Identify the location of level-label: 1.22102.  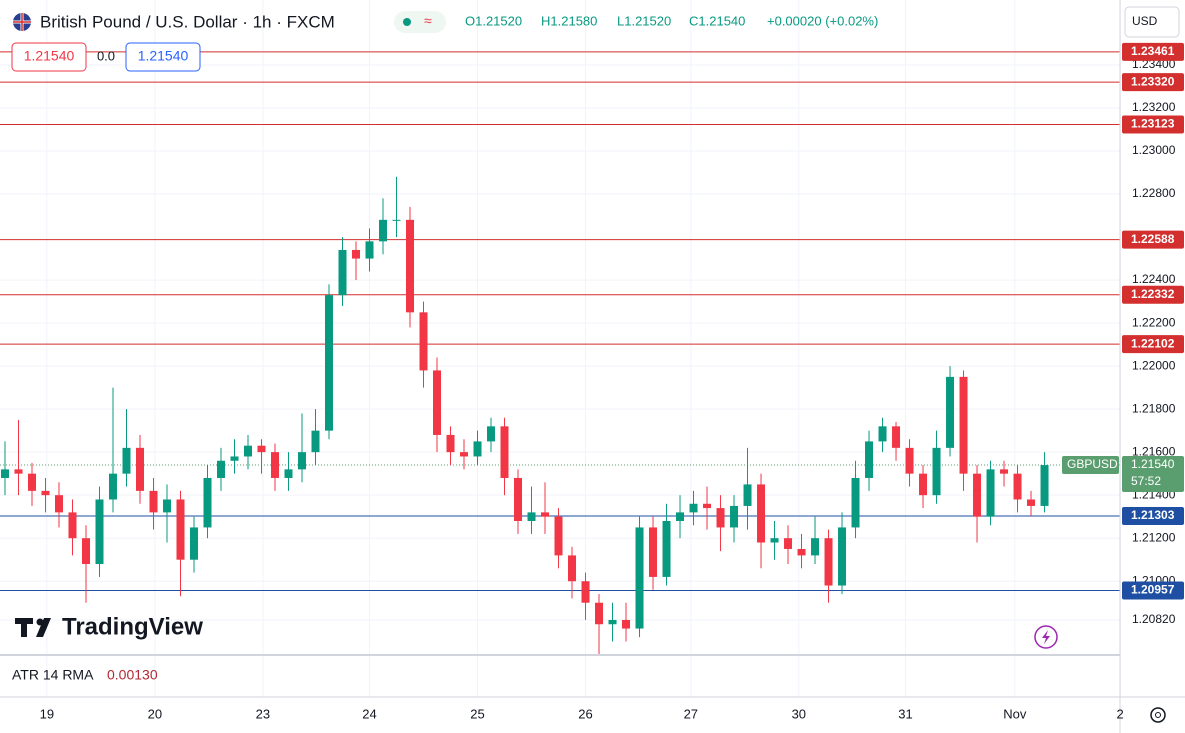
(1153, 343).